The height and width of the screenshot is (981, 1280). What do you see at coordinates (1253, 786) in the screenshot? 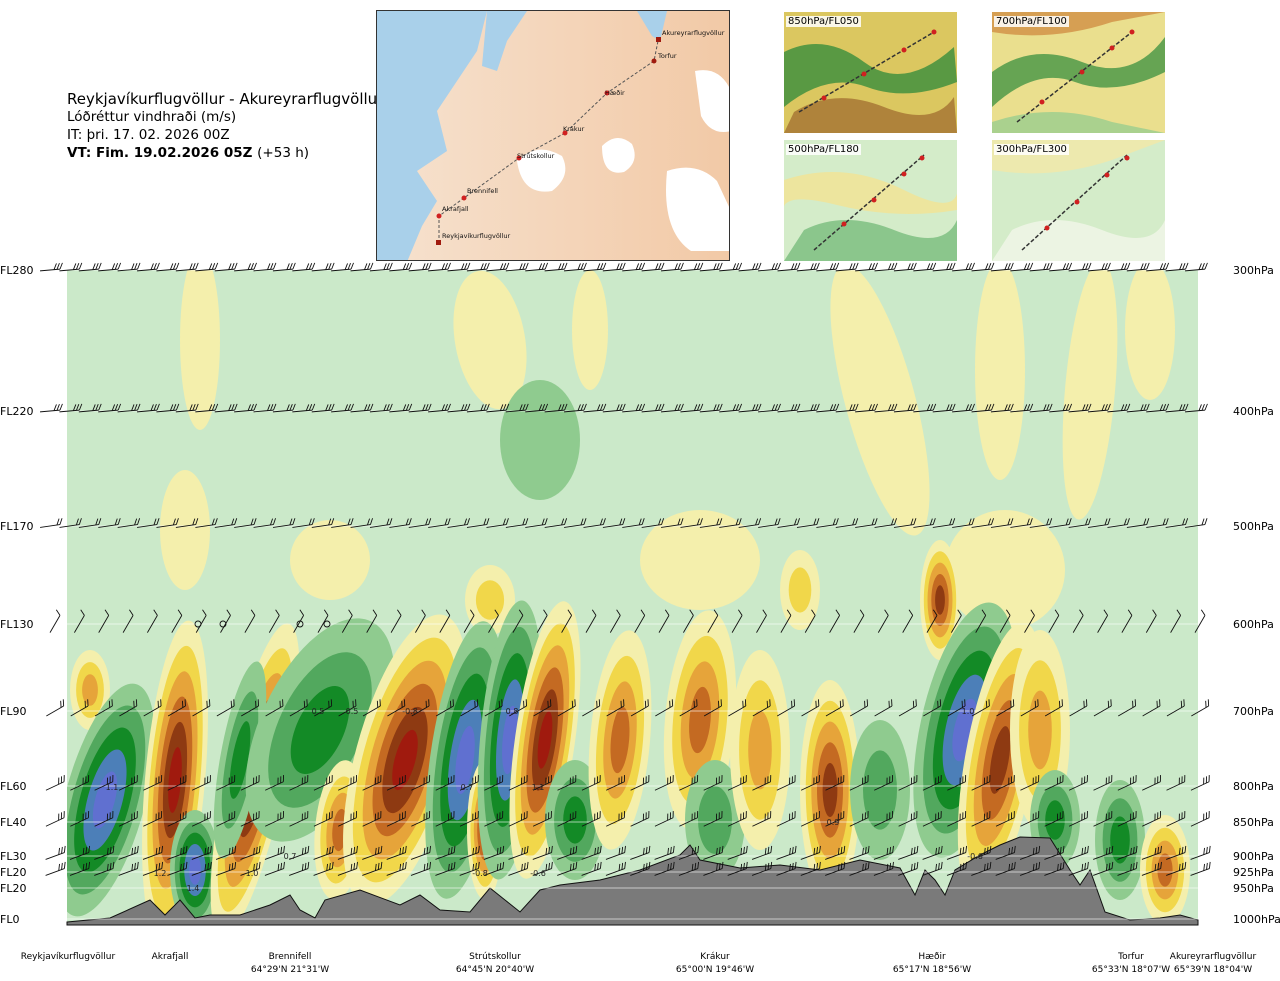
I see `pressure-label: 800hPa` at bounding box center [1253, 786].